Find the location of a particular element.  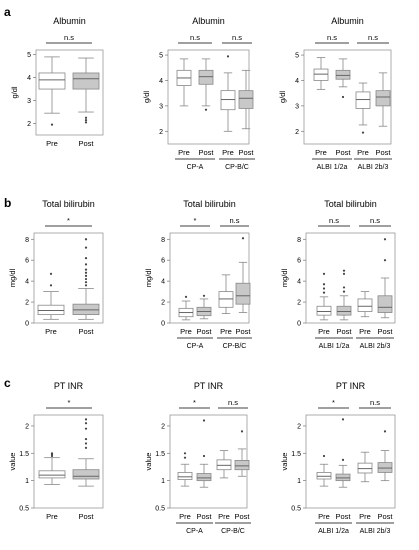

chart-7: PT INR 0.5 1 1.5 2 value Pre Post * is located at coordinates (56, 451).